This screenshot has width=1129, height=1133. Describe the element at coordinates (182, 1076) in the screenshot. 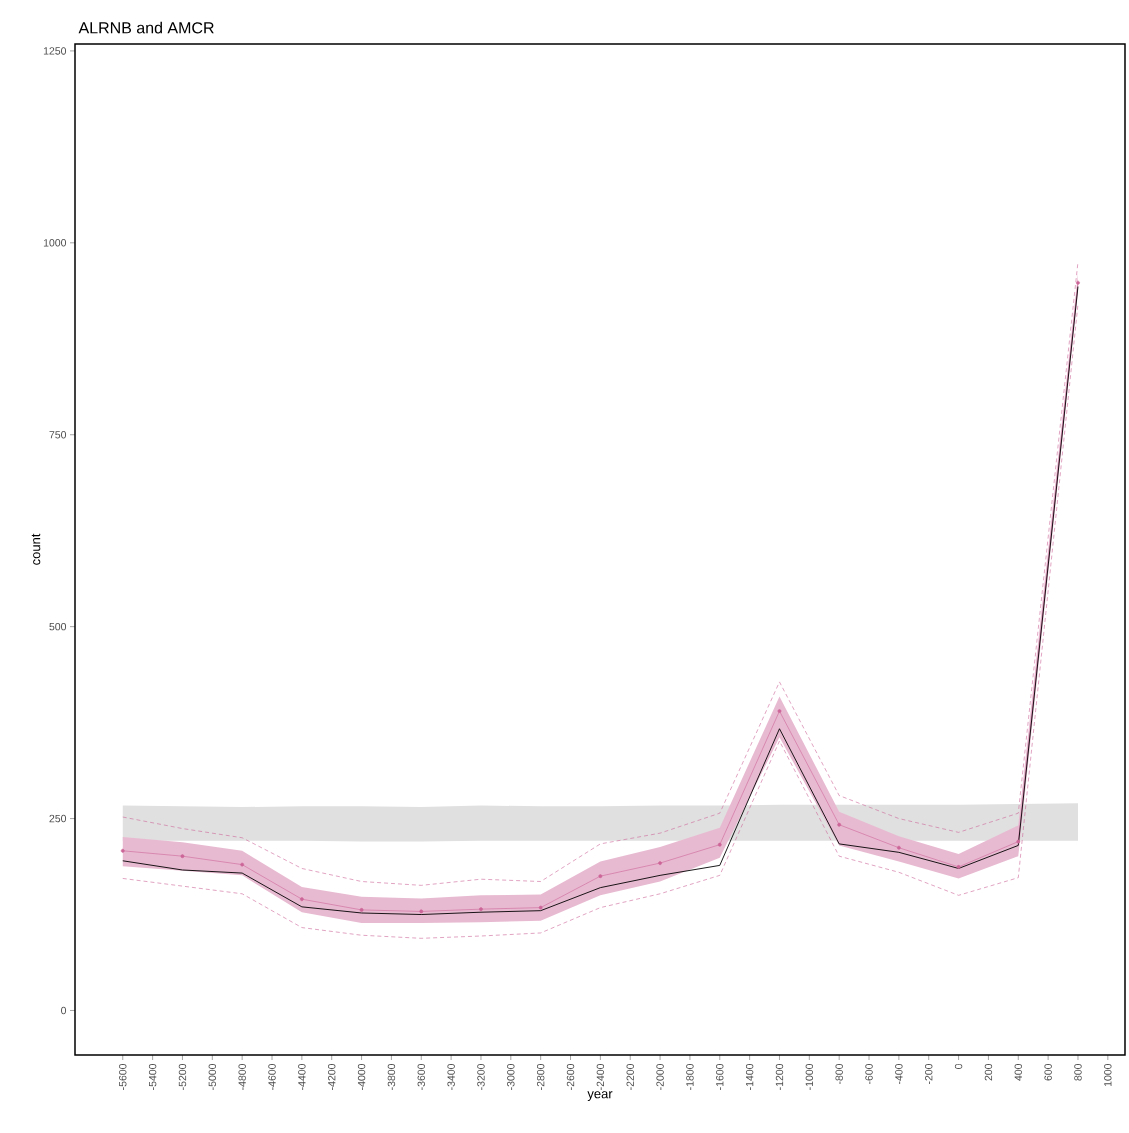

I see `x-tick-label: -5200` at that location.